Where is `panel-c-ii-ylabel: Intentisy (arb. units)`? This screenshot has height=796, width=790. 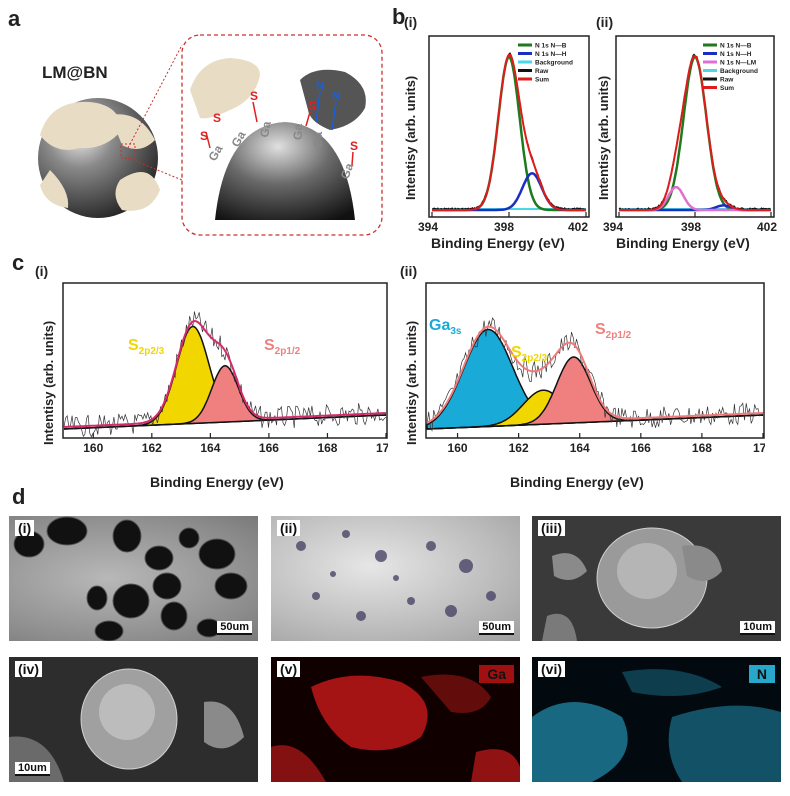 panel-c-ii-ylabel: Intentisy (arb. units) is located at coordinates (411, 382).